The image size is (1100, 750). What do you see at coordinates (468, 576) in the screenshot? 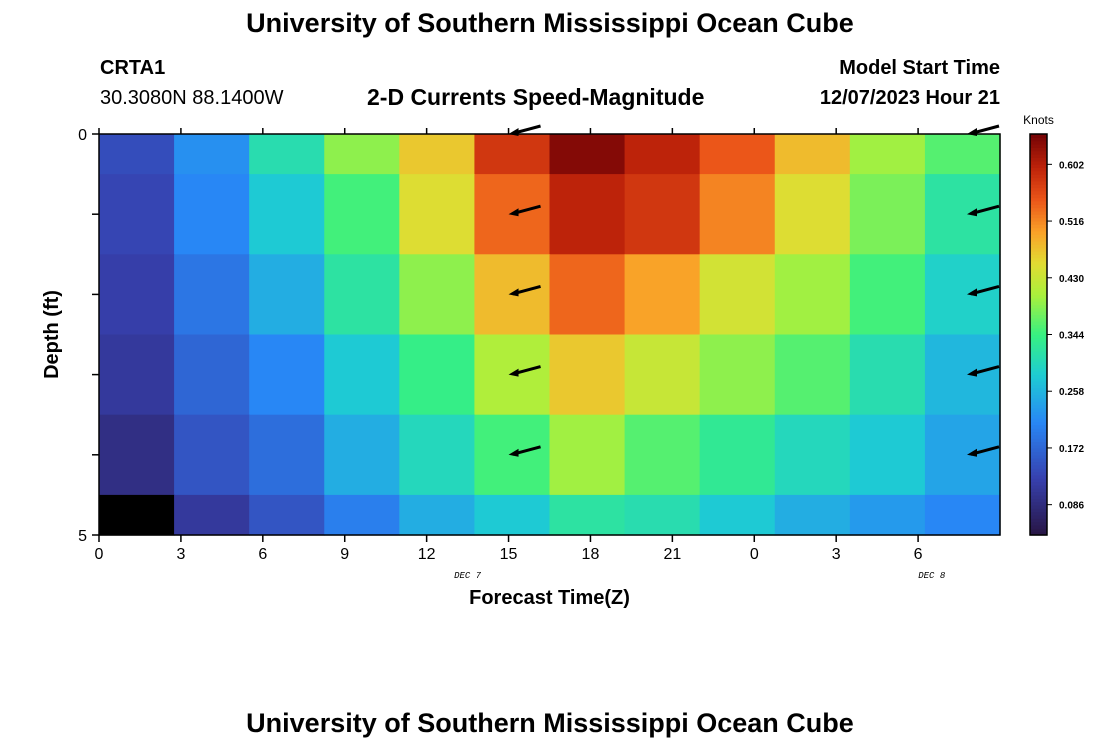
I see `date-label: DEC 7` at bounding box center [468, 576].